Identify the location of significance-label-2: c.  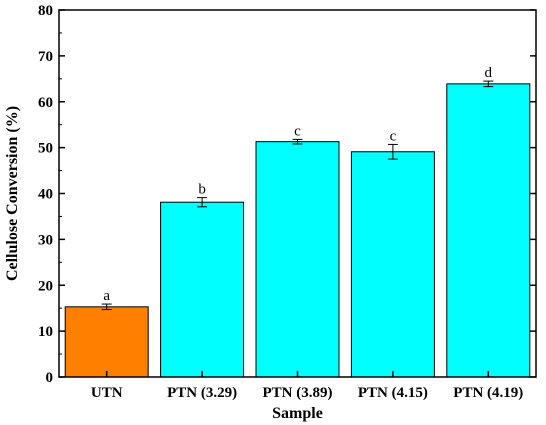
(297, 131).